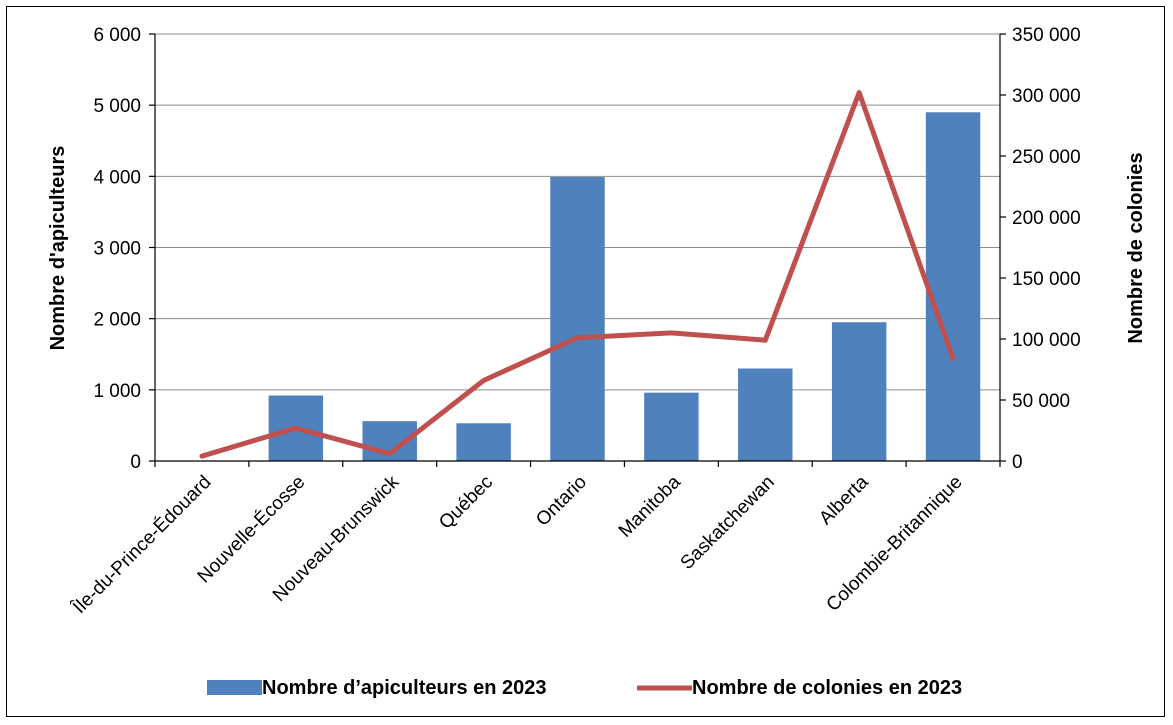 The image size is (1173, 725). What do you see at coordinates (117, 249) in the screenshot?
I see `y-tick-label: 3 000` at bounding box center [117, 249].